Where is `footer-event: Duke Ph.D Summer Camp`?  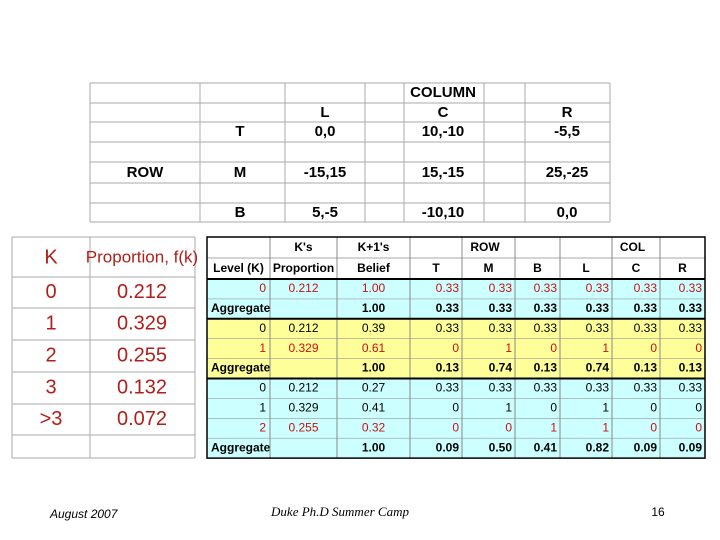 footer-event: Duke Ph.D Summer Camp is located at coordinates (339, 511).